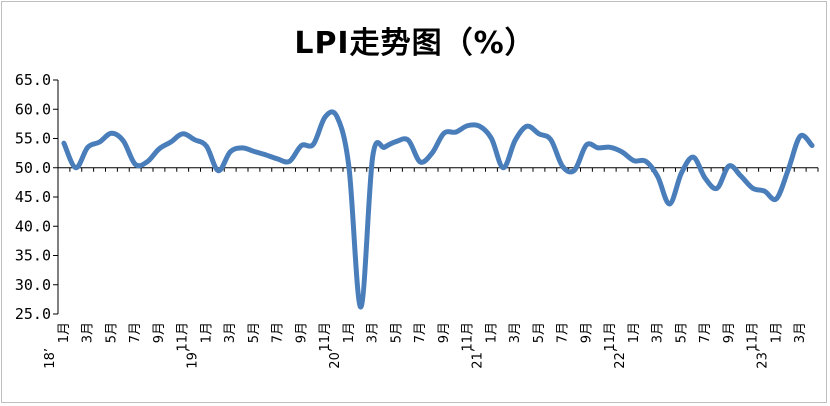 The width and height of the screenshot is (830, 406). Describe the element at coordinates (620, 358) in the screenshot. I see `x-year-label: 22’` at that location.